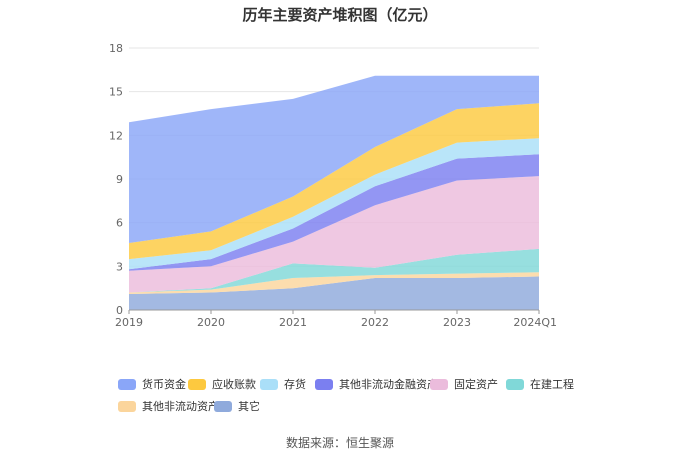 The height and width of the screenshot is (460, 680). I want to click on y-tick-label: 6, so click(119, 223).